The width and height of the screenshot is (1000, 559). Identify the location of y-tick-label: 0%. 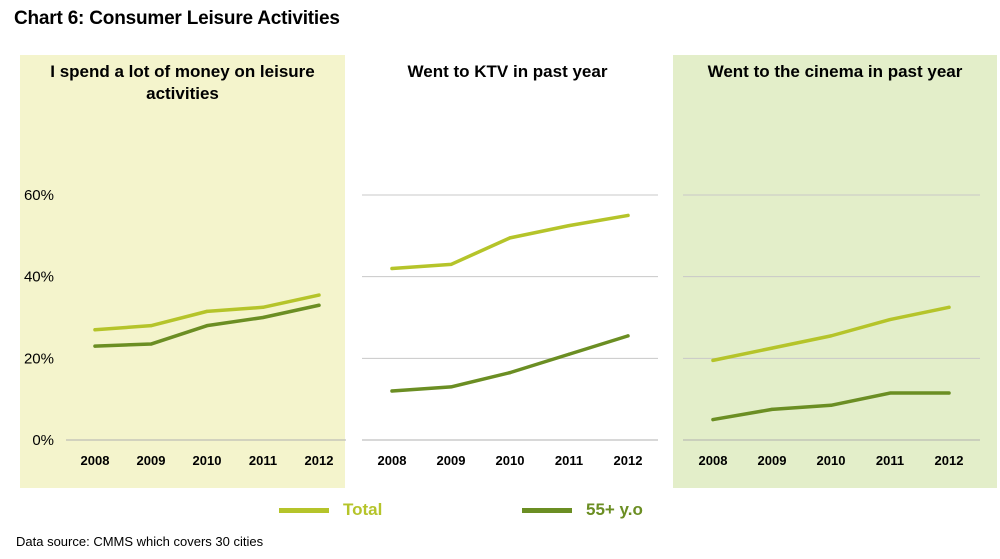
(43, 440).